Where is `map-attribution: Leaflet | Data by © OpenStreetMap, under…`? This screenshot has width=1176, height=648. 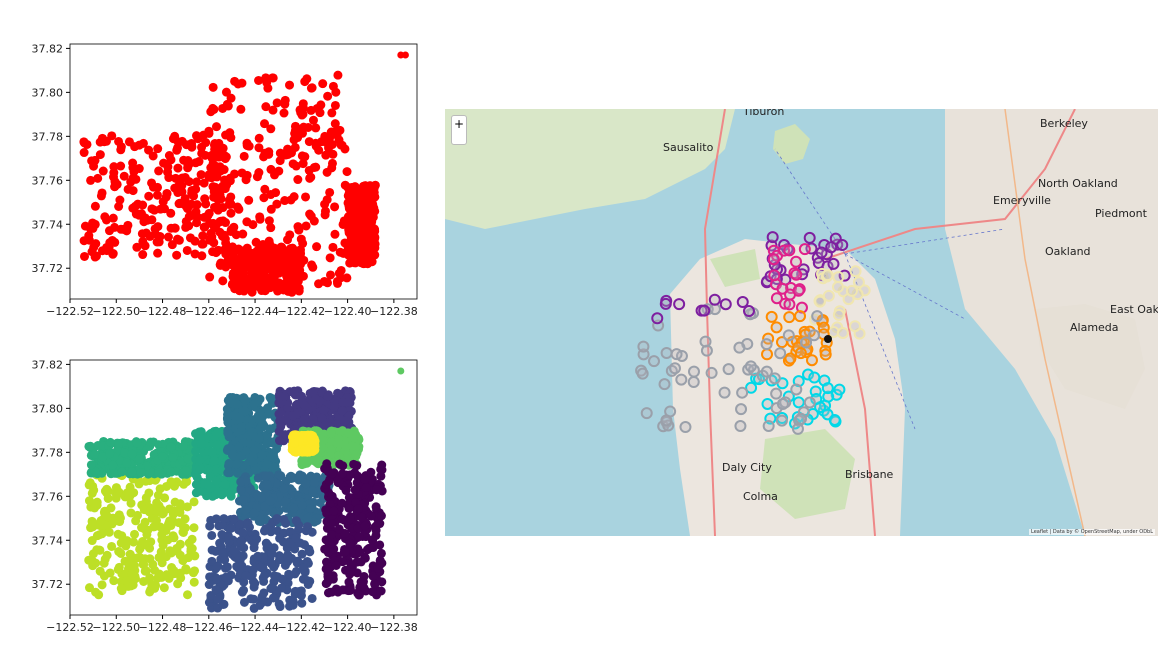 map-attribution: Leaflet | Data by © OpenStreetMap, under… is located at coordinates (1092, 532).